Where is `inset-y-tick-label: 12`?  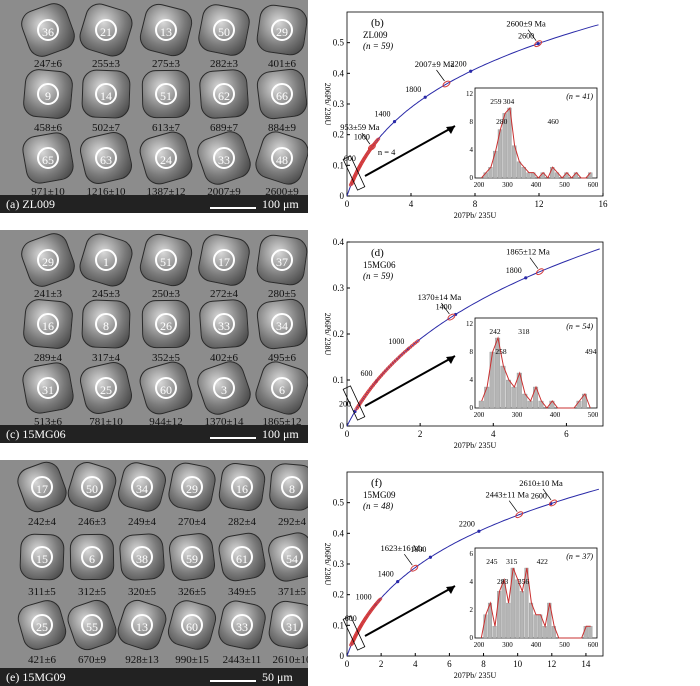 inset-y-tick-label: 12 is located at coordinates (470, 94).